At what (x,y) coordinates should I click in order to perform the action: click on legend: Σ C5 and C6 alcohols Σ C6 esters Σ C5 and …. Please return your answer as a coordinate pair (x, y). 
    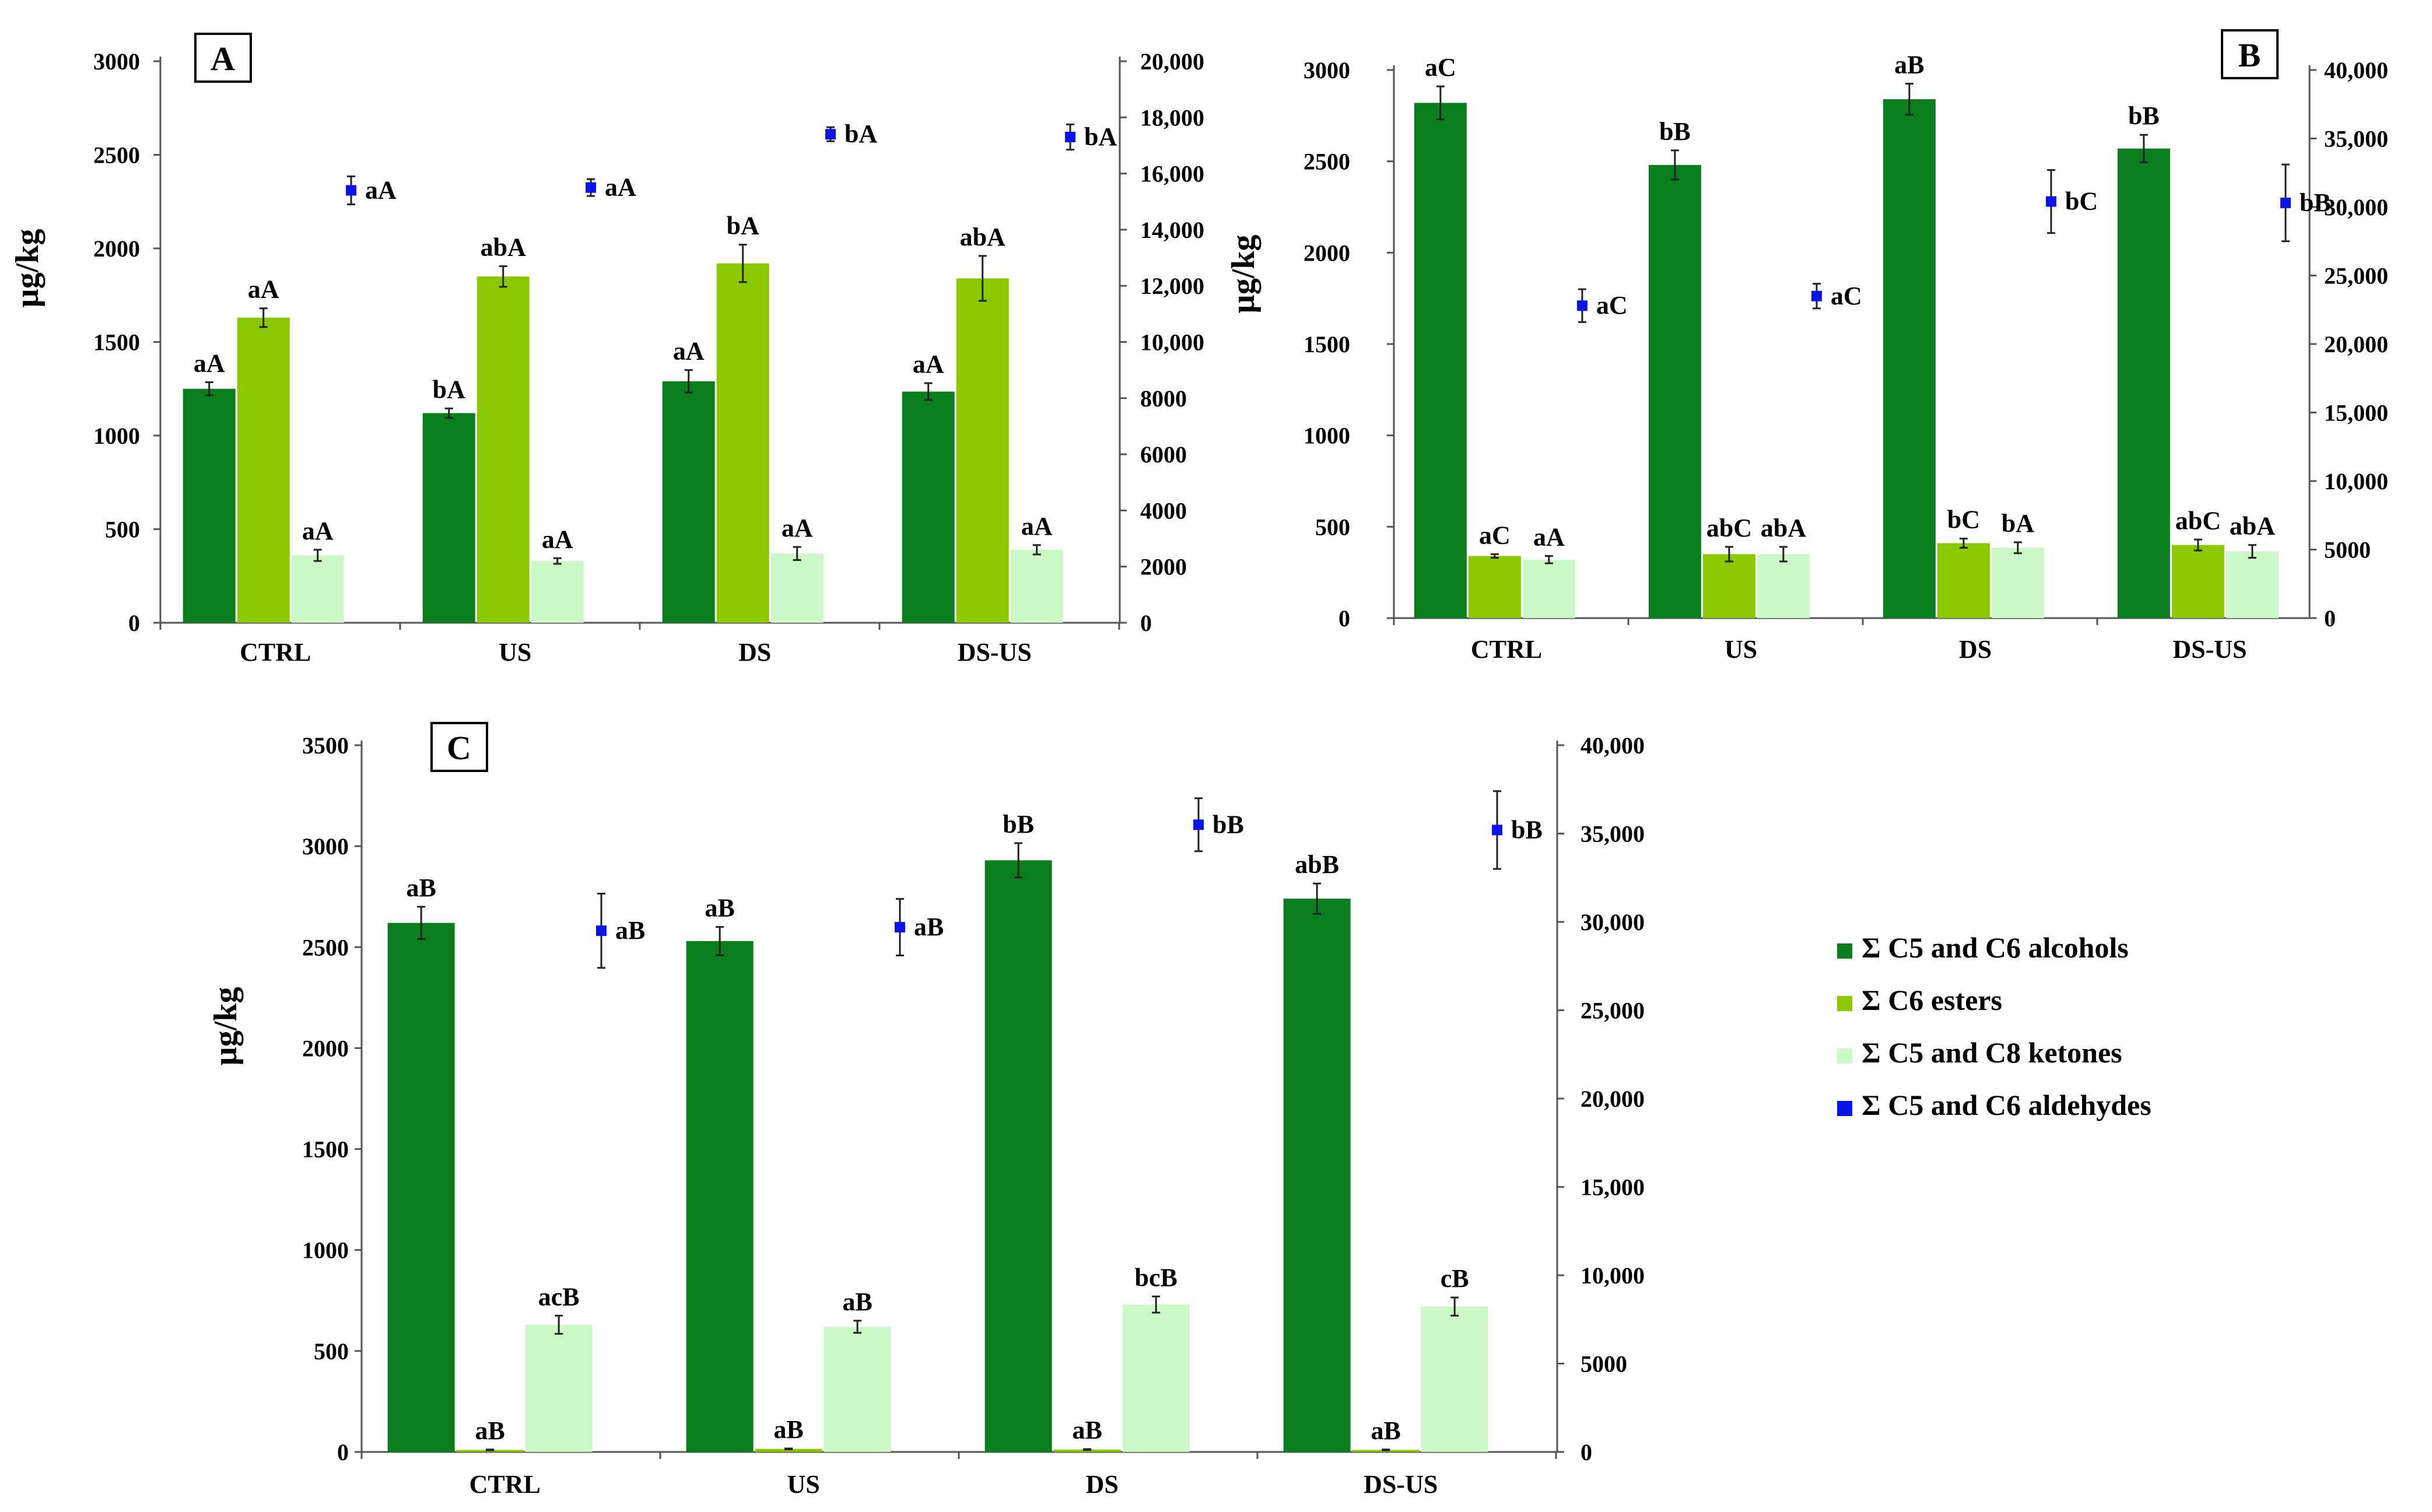
    Looking at the image, I should click on (1994, 1026).